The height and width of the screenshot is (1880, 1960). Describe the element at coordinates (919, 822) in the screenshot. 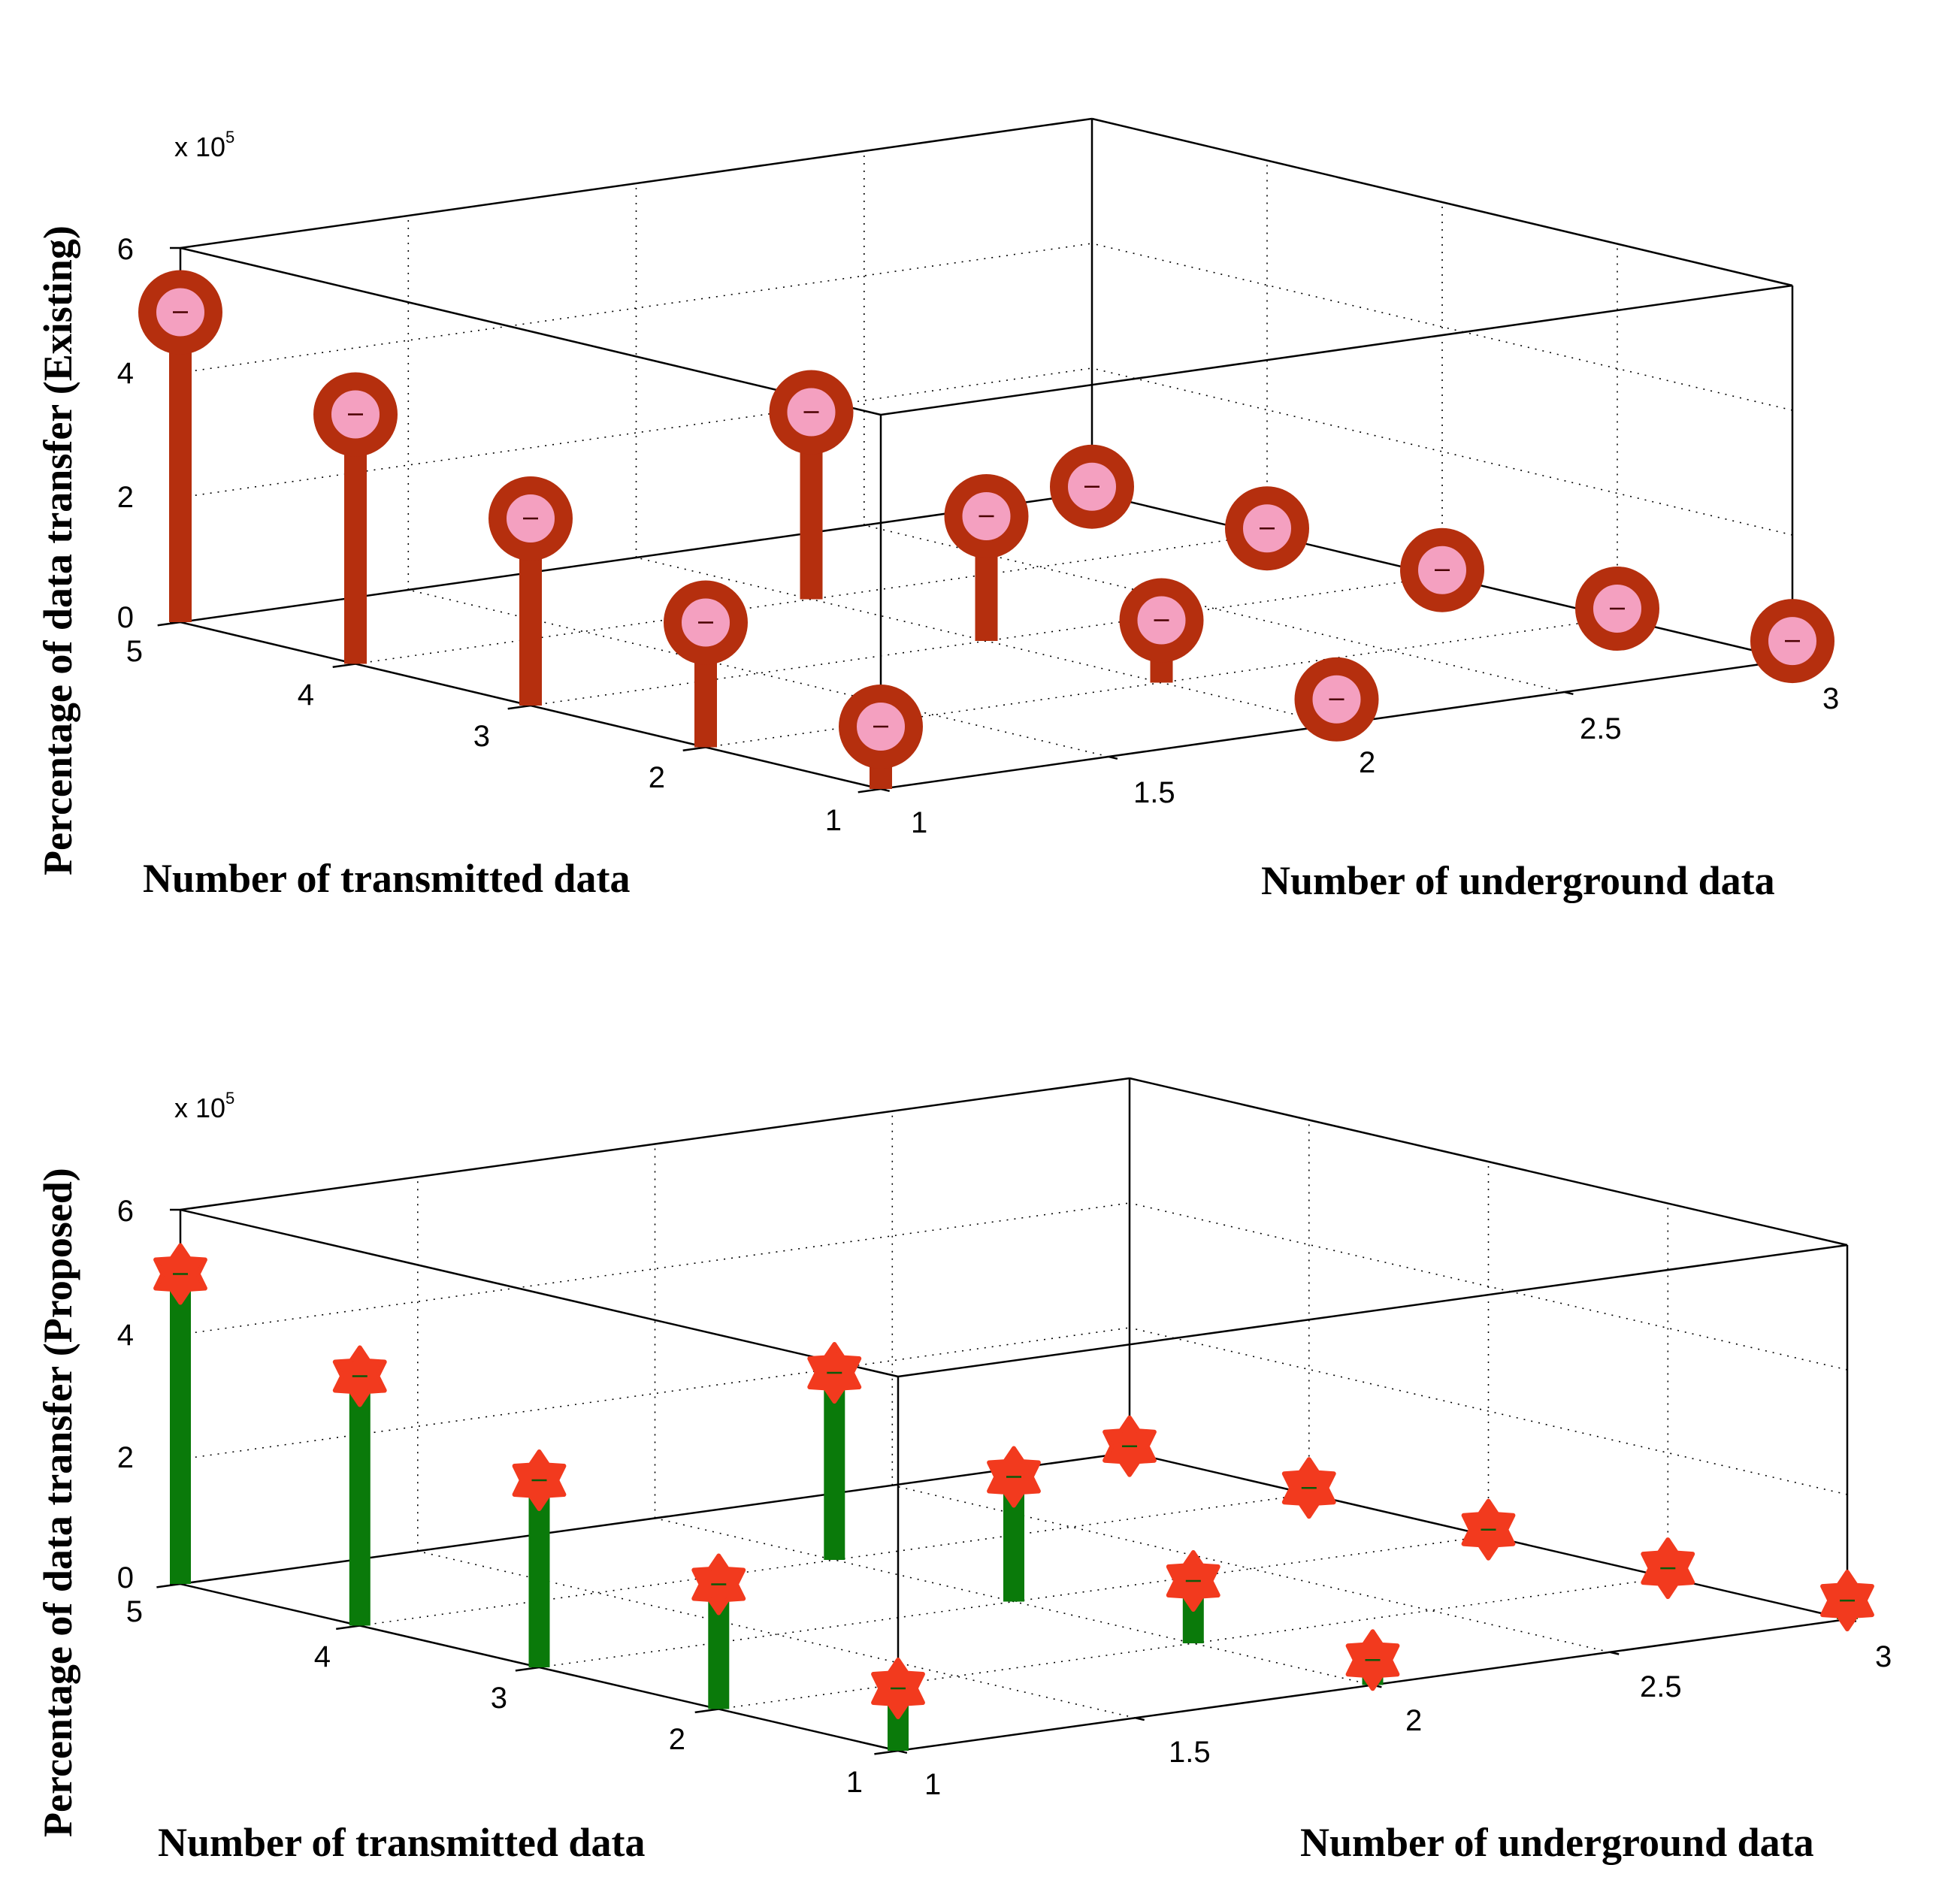

I see `y-tick-1: 1` at that location.